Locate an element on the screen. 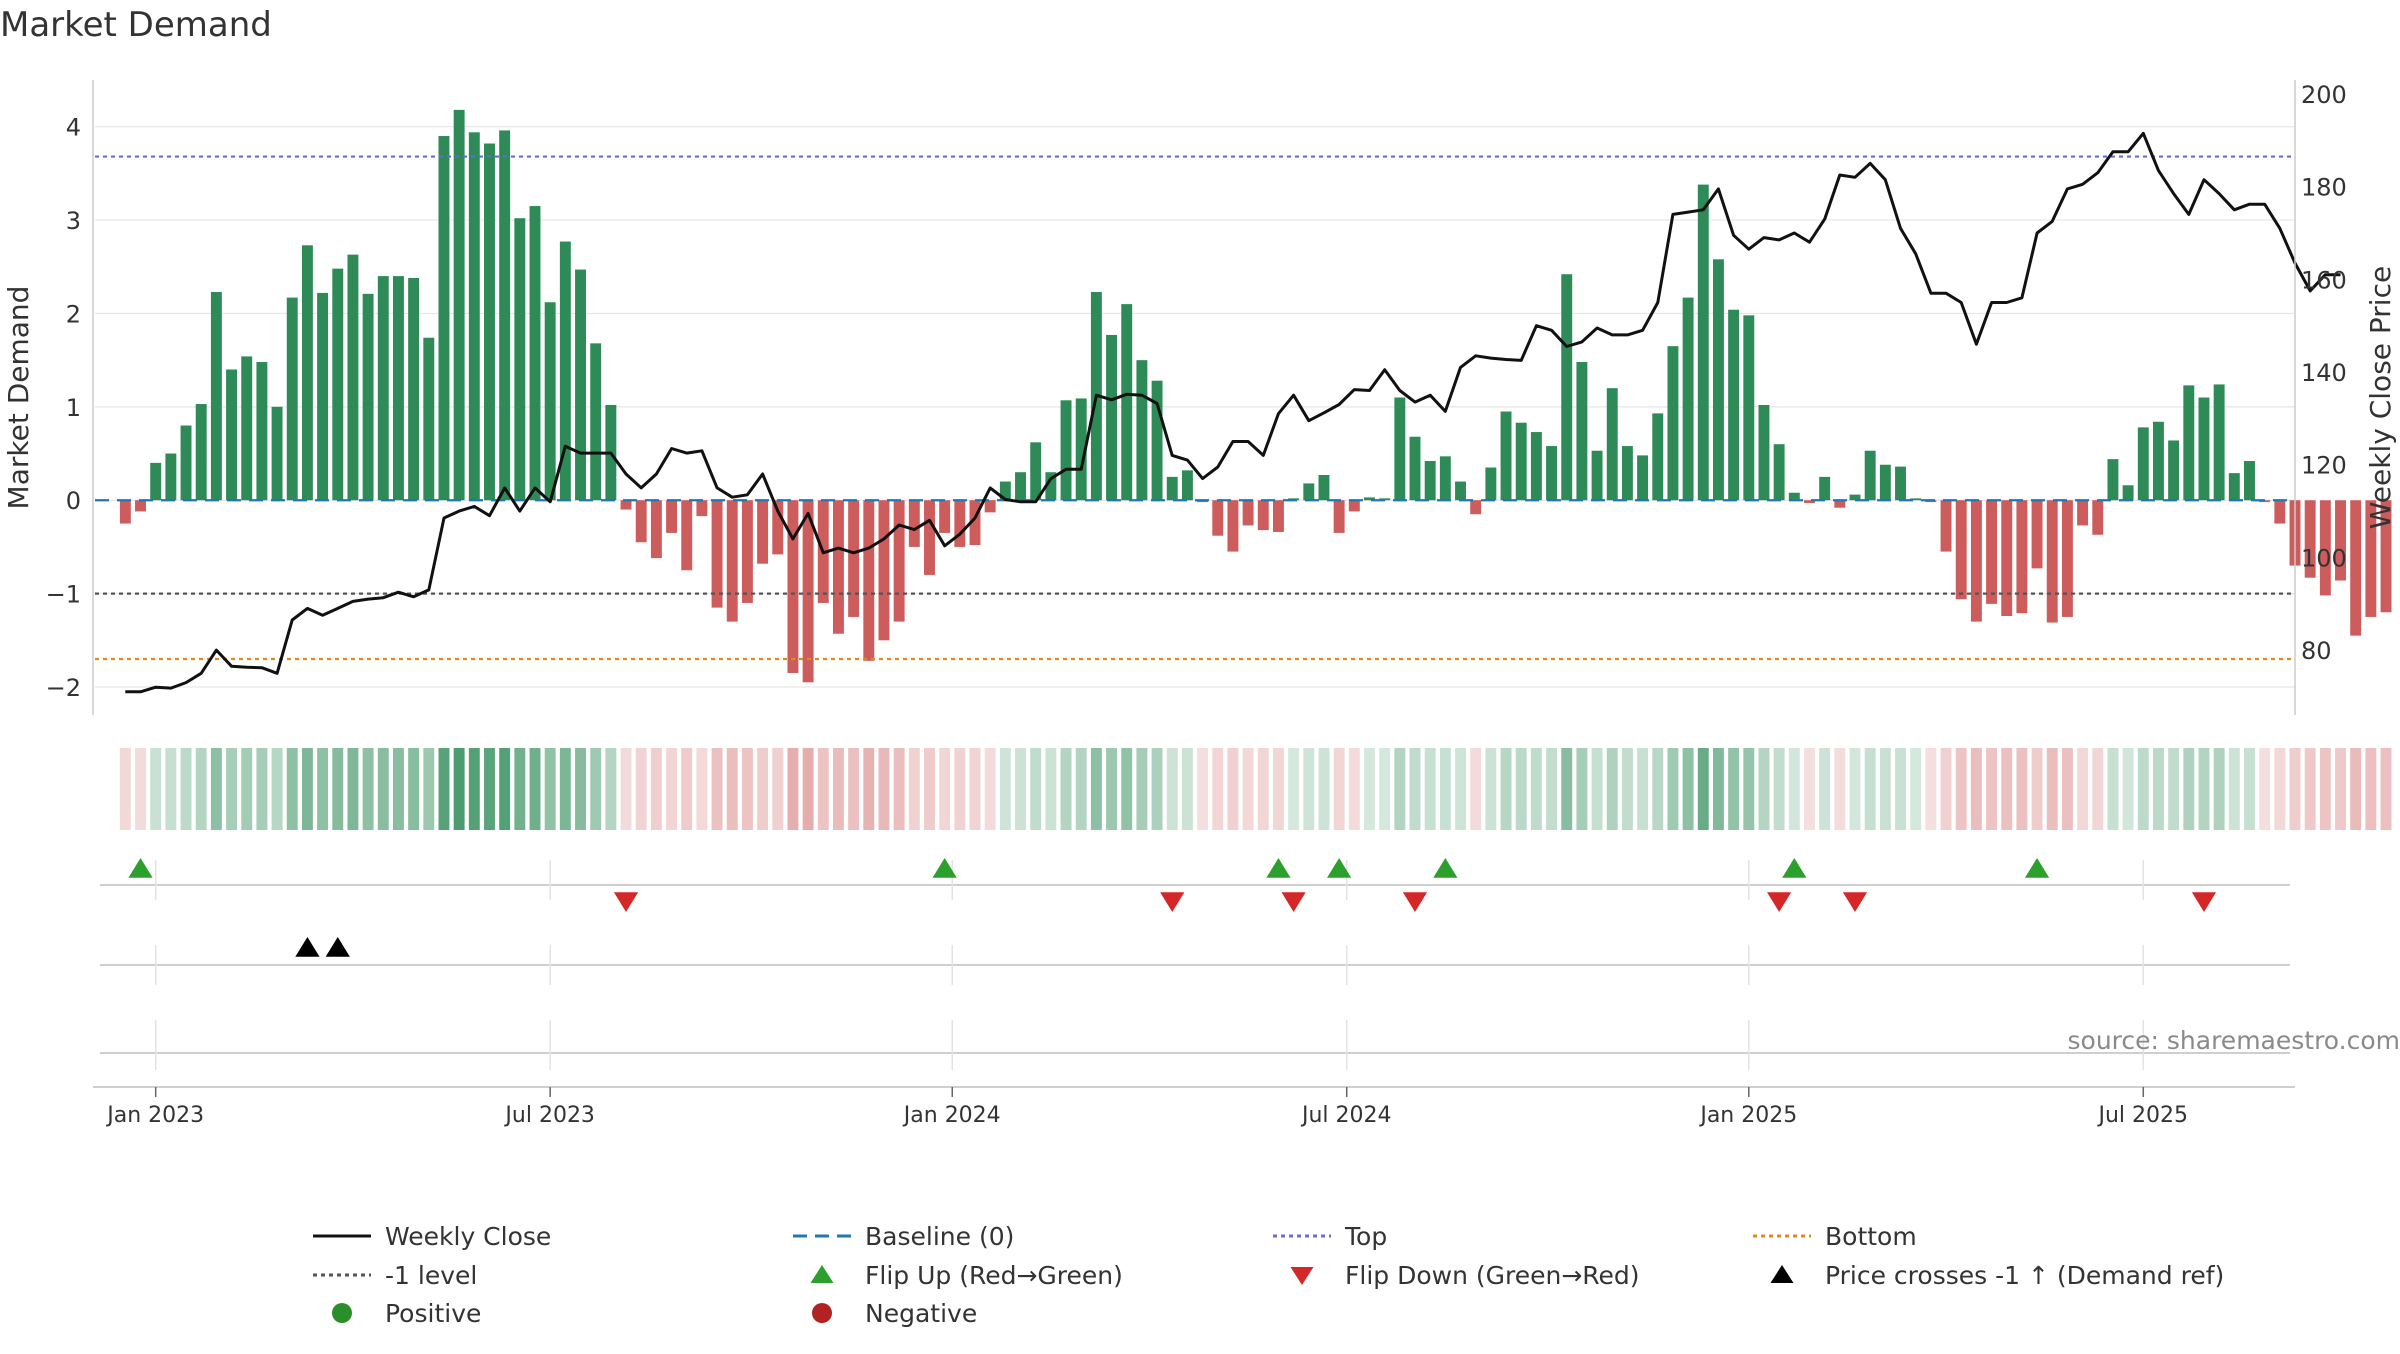  y2-tick-label: 80 is located at coordinates (2316, 651).